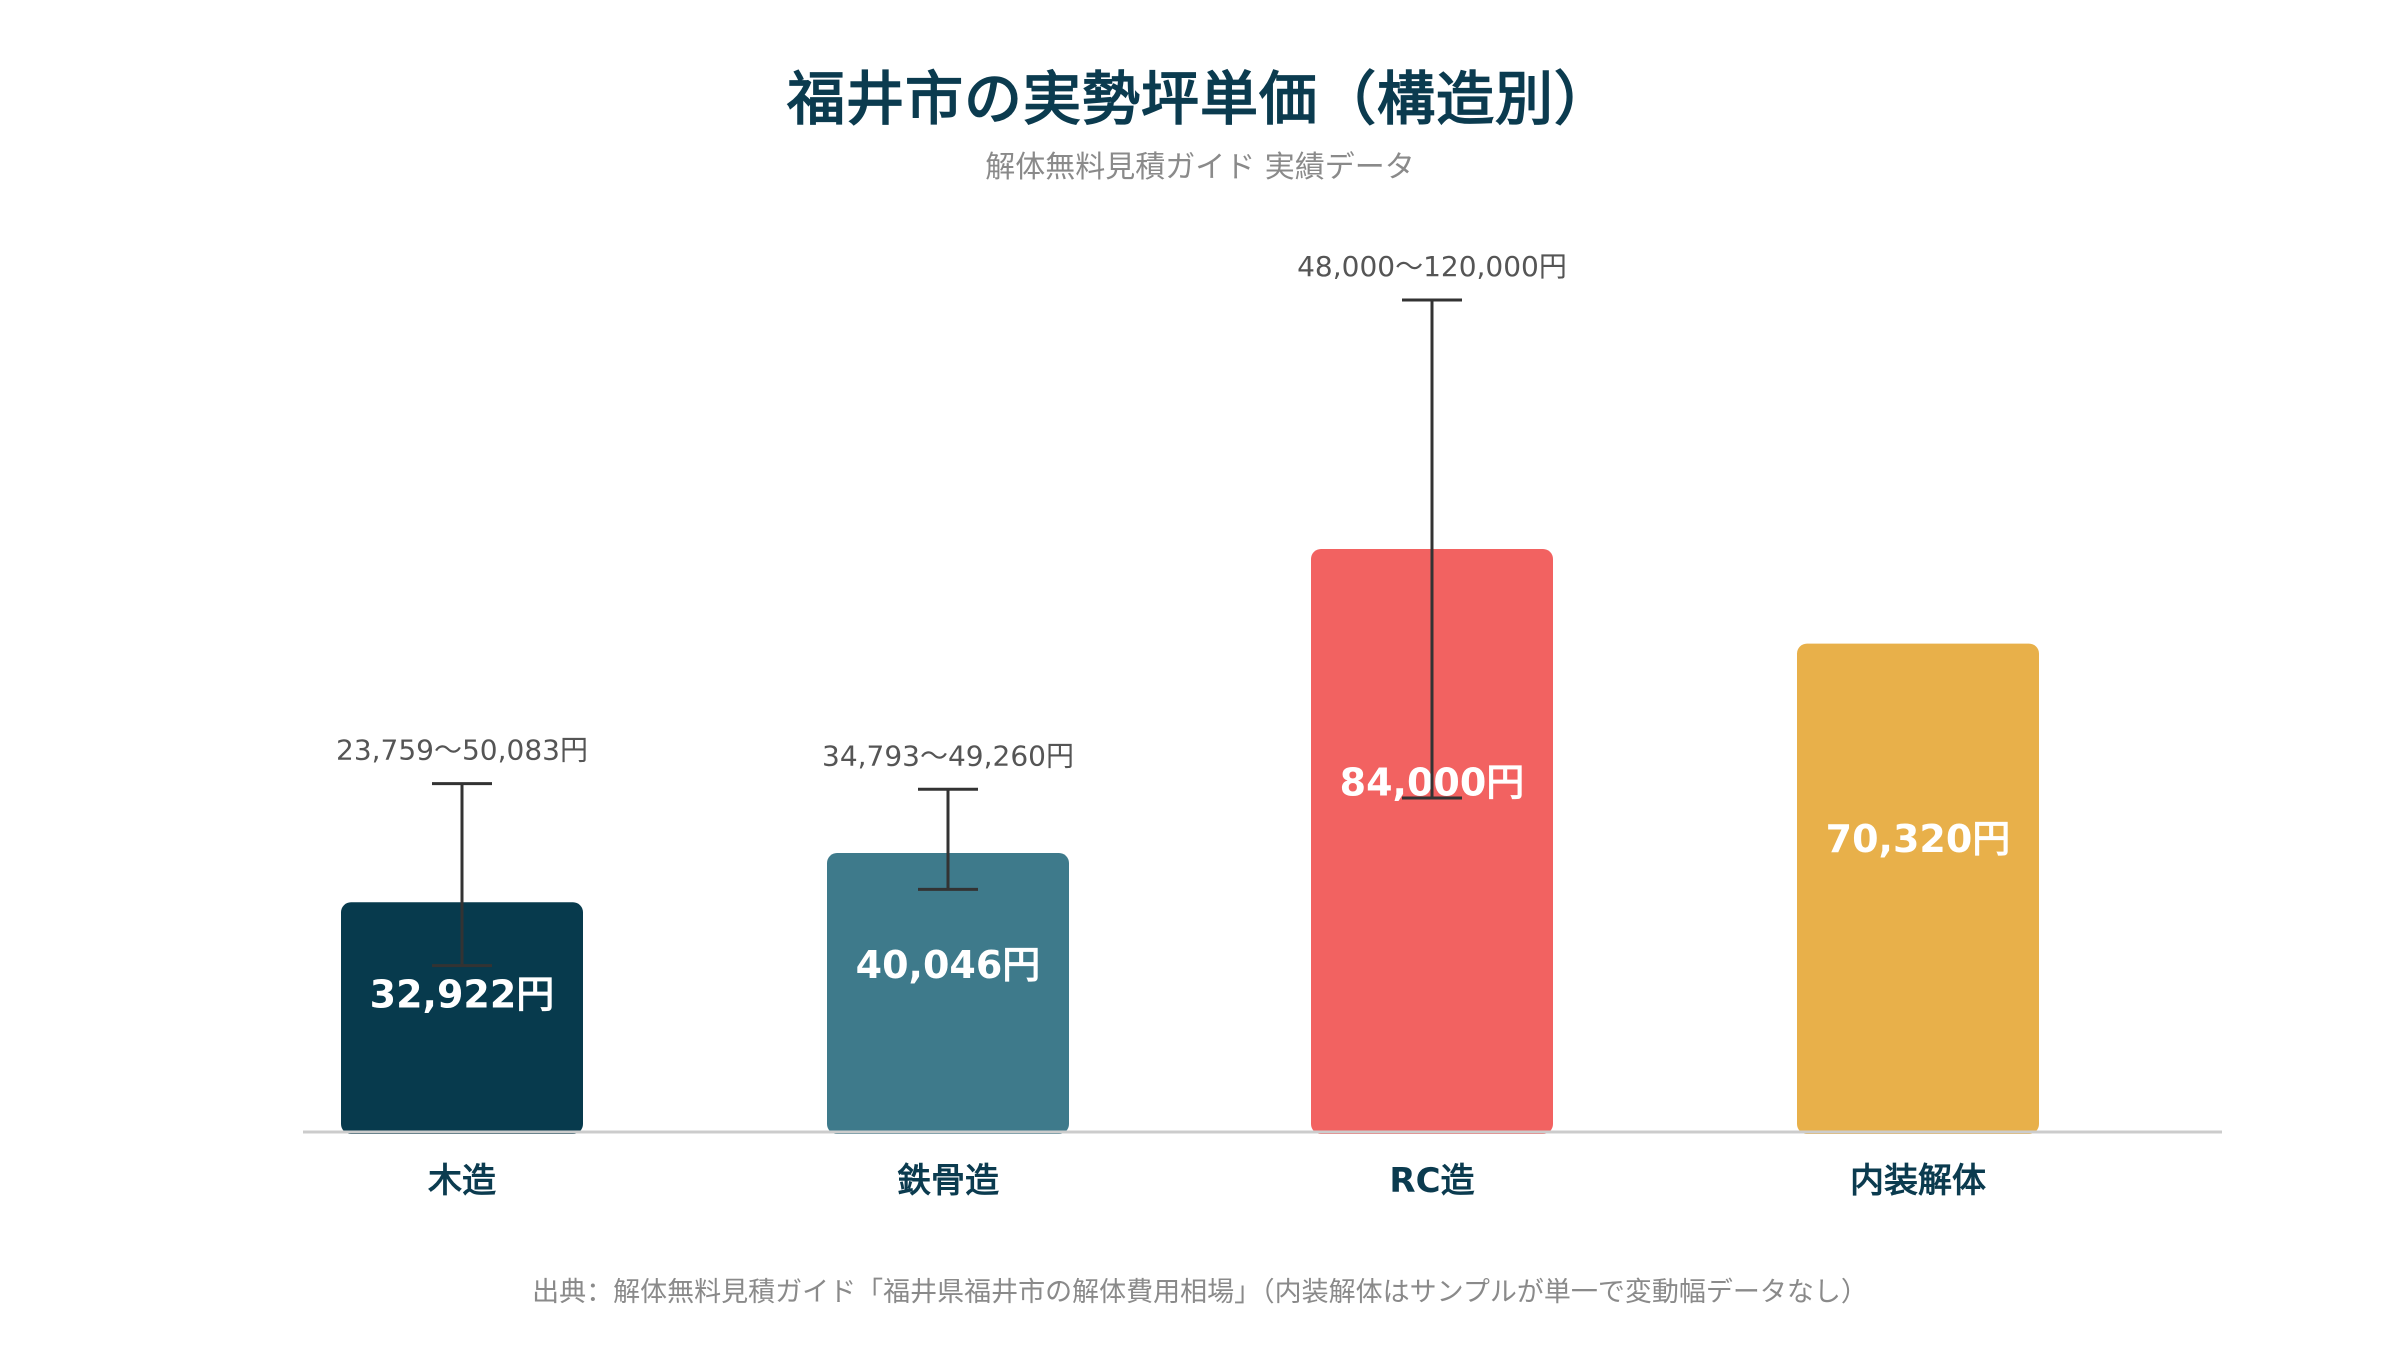 Image resolution: width=2400 pixels, height=1350 pixels. I want to click on range-label-1: 23,759〜50,083円, so click(462, 750).